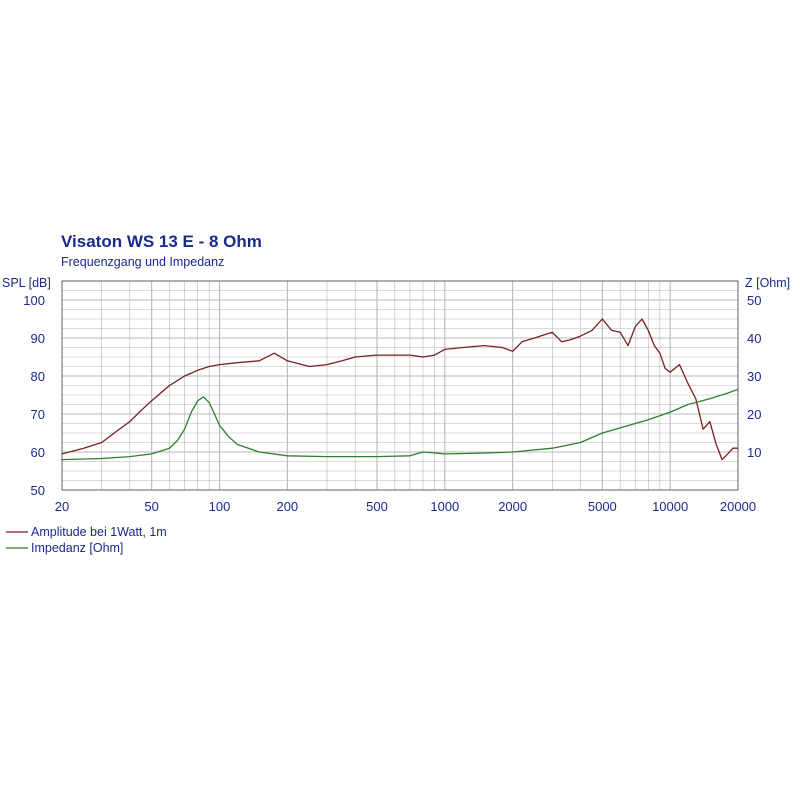 The image size is (800, 800). I want to click on left-y-tick-label: 60, so click(38, 452).